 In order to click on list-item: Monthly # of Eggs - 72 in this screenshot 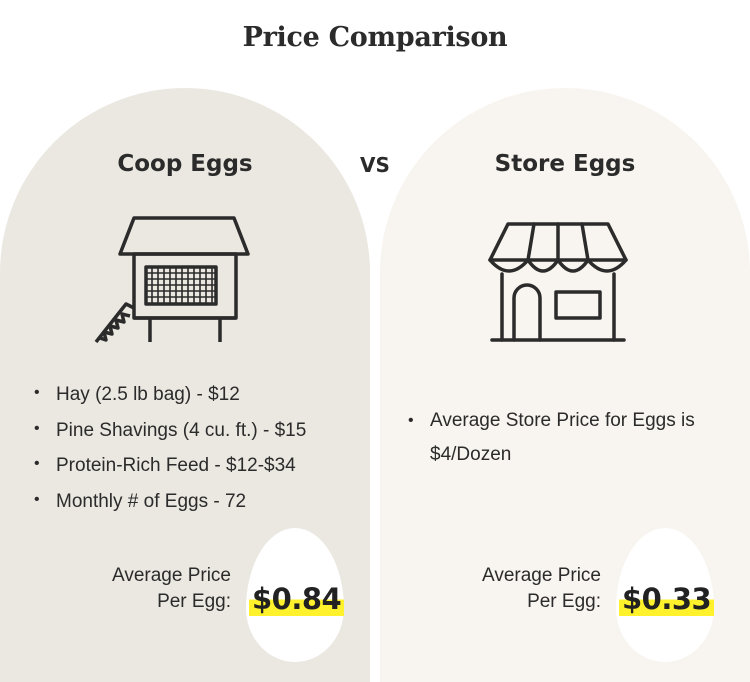, I will do `click(170, 509)`.